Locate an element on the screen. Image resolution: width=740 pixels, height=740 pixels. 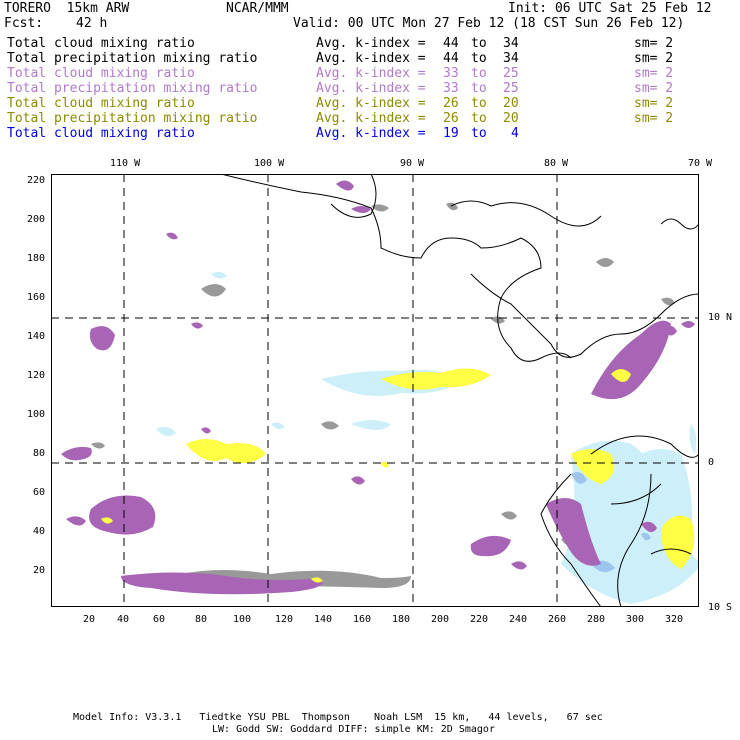
y-tick-label: 220 is located at coordinates (36, 180).